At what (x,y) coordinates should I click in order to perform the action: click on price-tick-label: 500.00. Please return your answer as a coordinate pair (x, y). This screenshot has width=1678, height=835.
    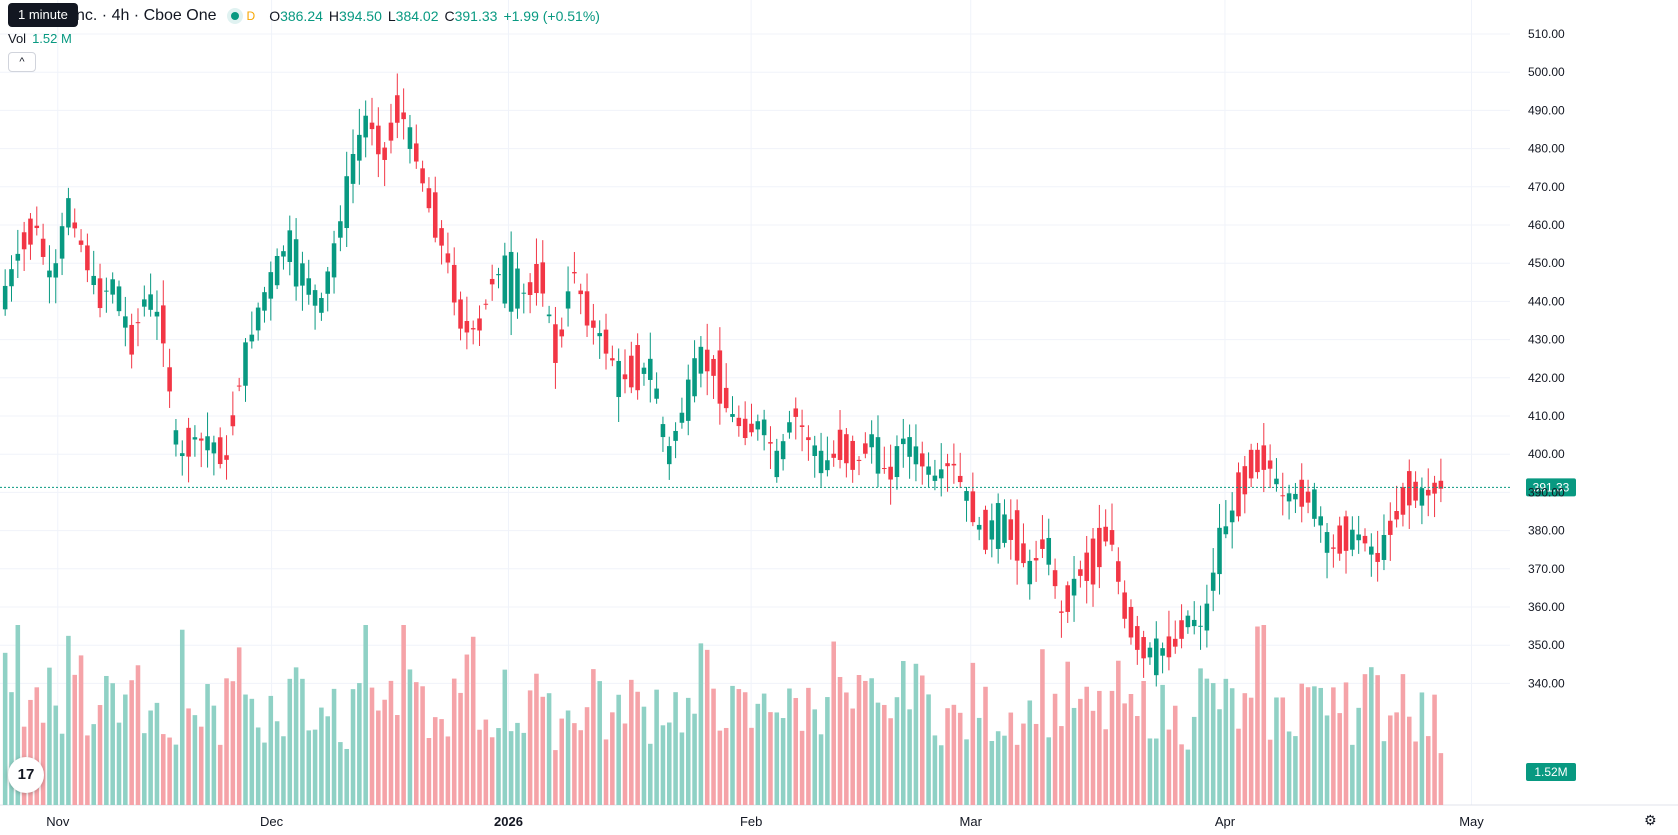
    Looking at the image, I should click on (1546, 72).